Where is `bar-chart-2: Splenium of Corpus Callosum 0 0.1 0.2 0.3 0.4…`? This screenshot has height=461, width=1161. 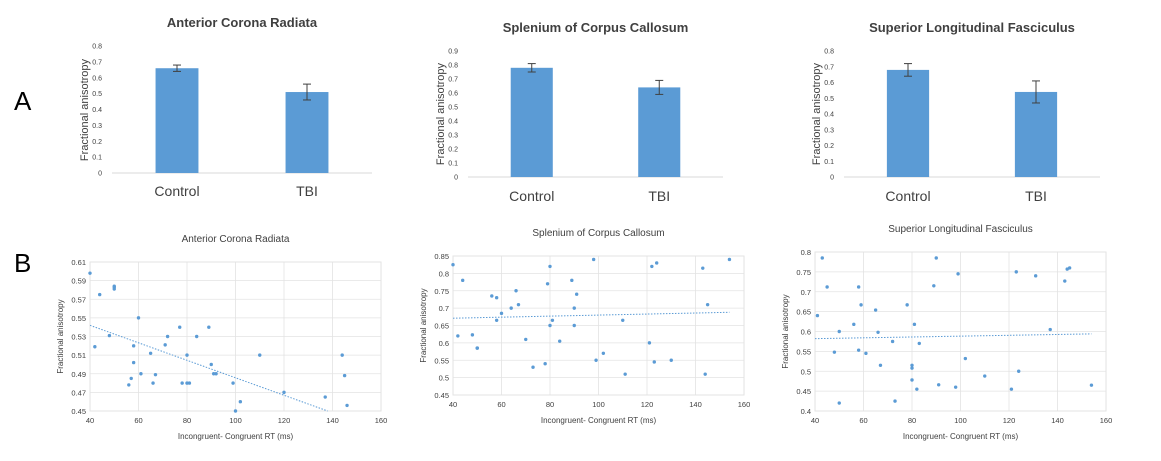
bar-chart-2: Splenium of Corpus Callosum 0 0.1 0.2 0.3 0.4… is located at coordinates (579, 112).